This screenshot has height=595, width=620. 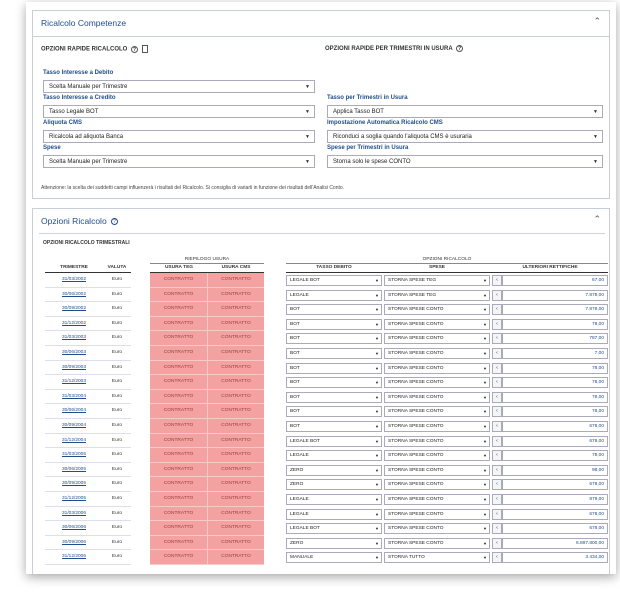 What do you see at coordinates (437, 558) in the screenshot?
I see `spese-select: STORNA TUTTO ▼` at bounding box center [437, 558].